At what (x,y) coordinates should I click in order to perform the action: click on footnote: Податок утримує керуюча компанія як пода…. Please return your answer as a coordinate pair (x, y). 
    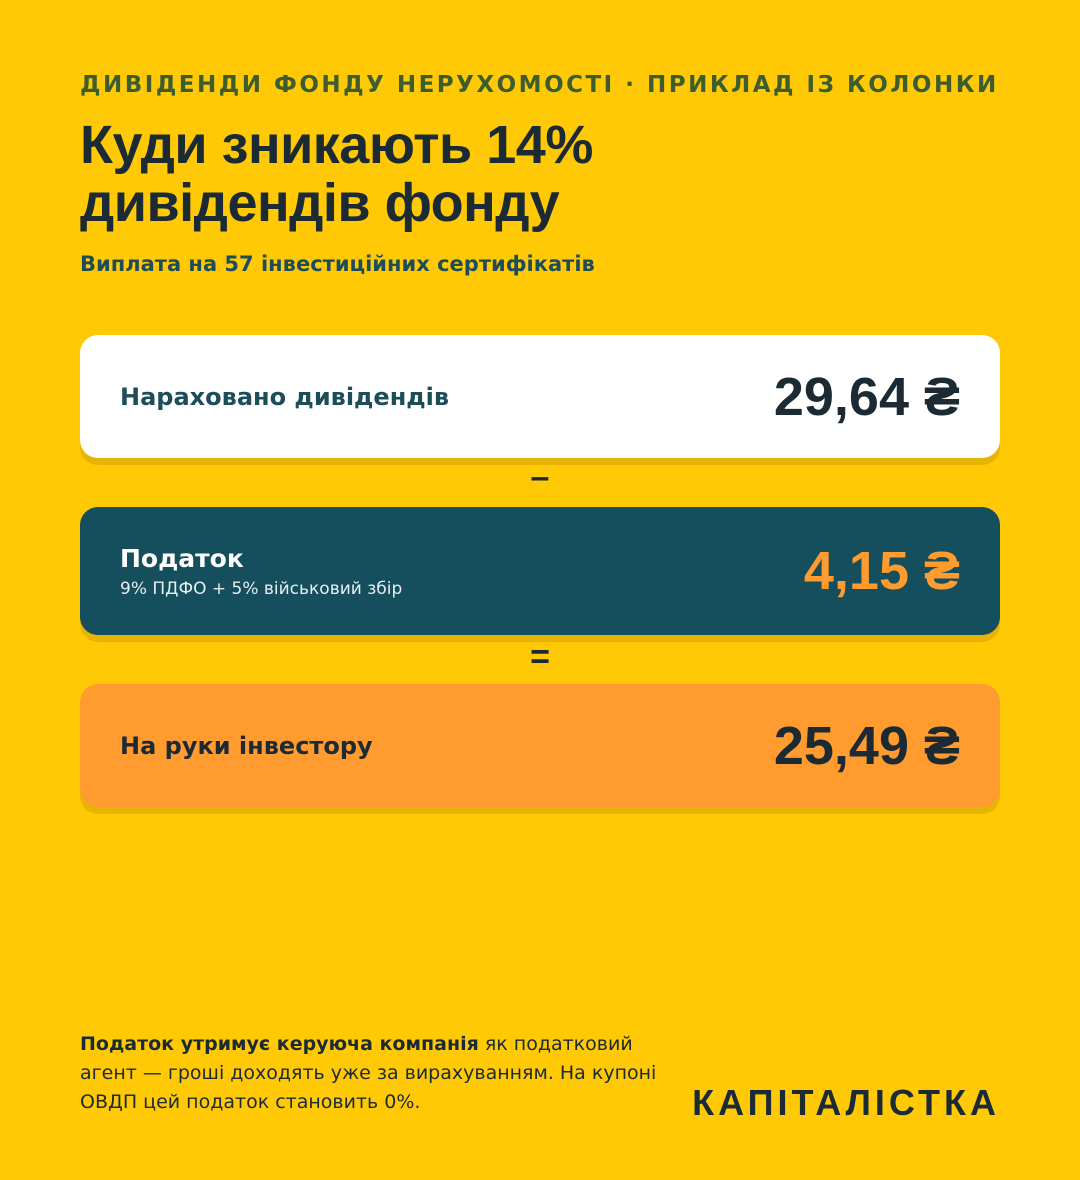
    Looking at the image, I should click on (375, 1073).